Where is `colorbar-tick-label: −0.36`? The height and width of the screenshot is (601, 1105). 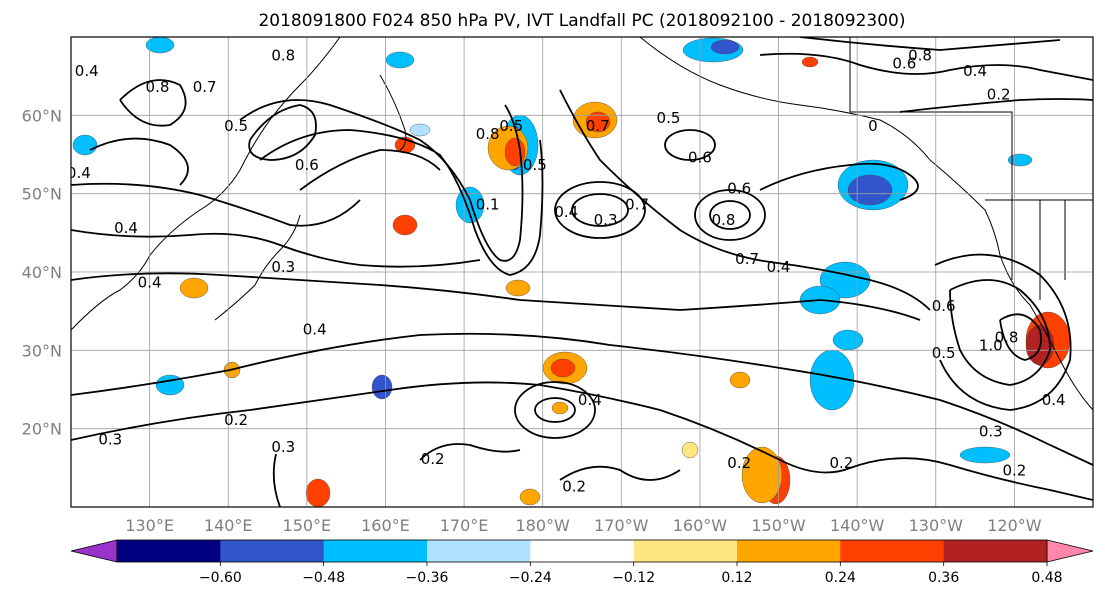 colorbar-tick-label: −0.36 is located at coordinates (427, 578).